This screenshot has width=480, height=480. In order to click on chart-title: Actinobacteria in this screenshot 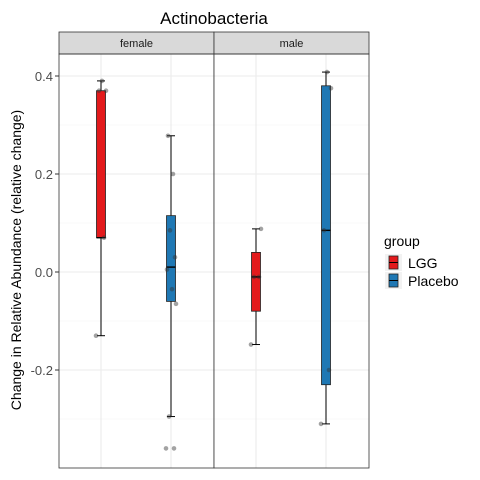, I will do `click(214, 18)`.